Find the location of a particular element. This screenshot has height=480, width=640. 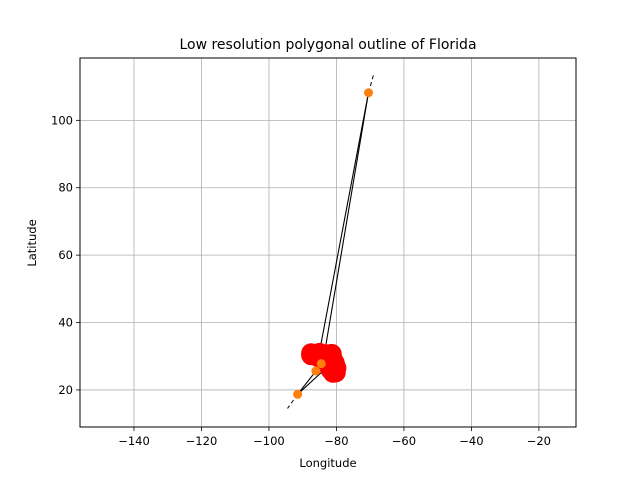

x-tick-label: −60 is located at coordinates (404, 441).